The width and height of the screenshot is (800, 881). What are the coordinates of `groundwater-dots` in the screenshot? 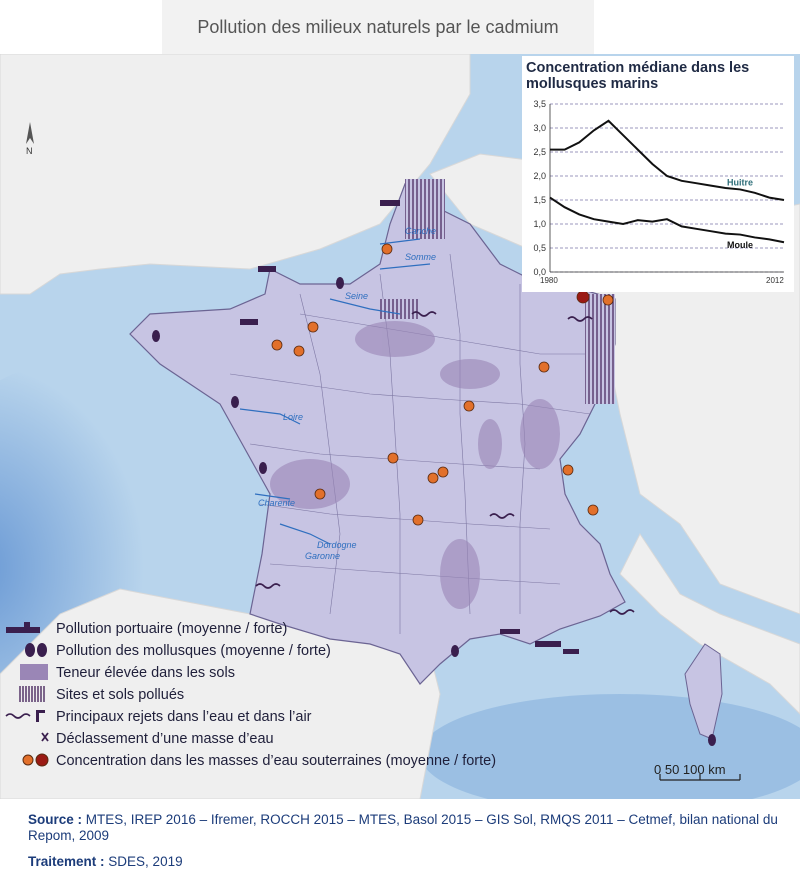 It's located at (442, 384).